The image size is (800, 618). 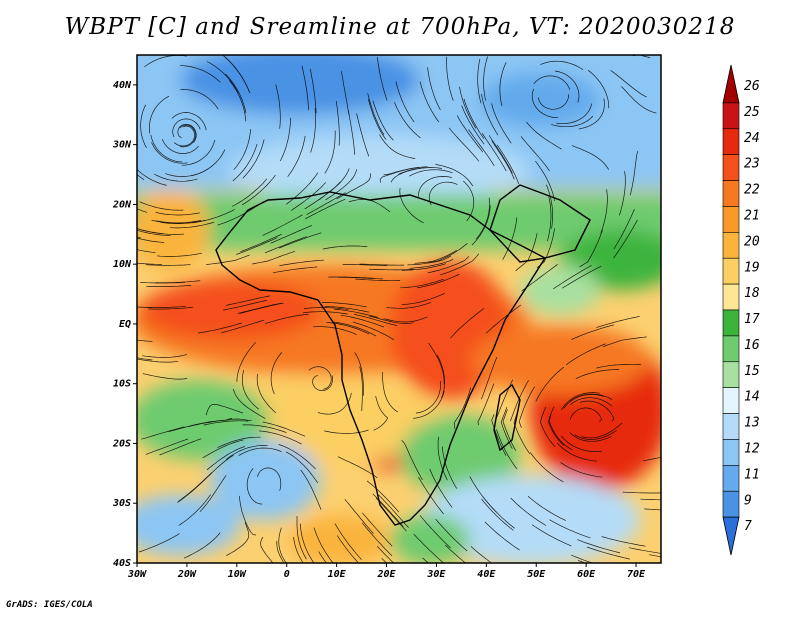 What do you see at coordinates (752, 474) in the screenshot?
I see `colorbar-label: 11` at bounding box center [752, 474].